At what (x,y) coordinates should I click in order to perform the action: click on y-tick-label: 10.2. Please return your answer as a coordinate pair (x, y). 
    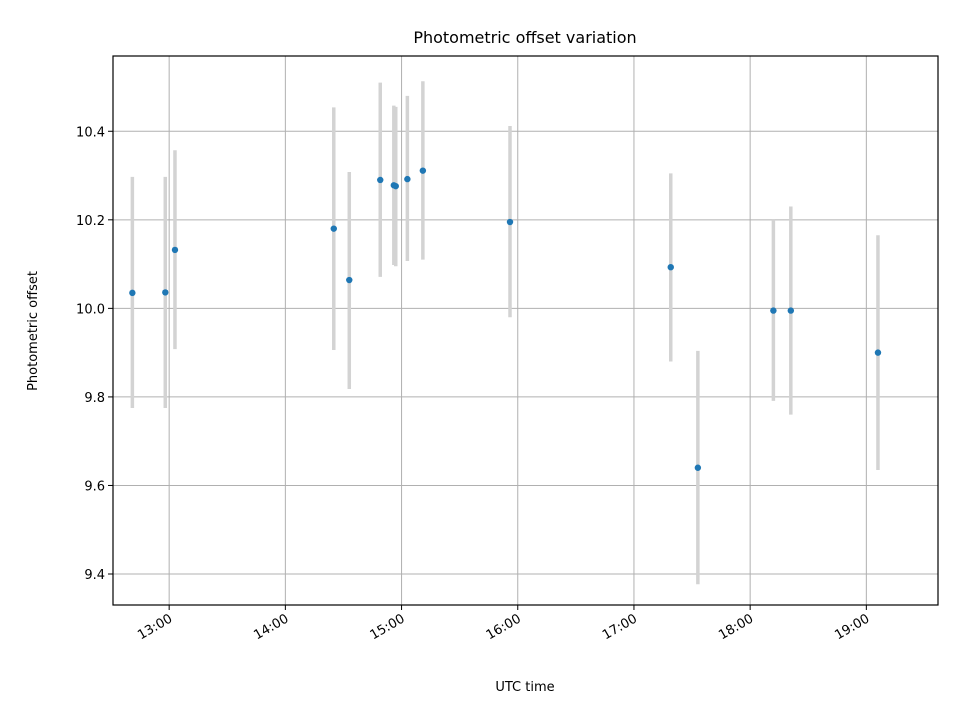
    Looking at the image, I should click on (90, 221).